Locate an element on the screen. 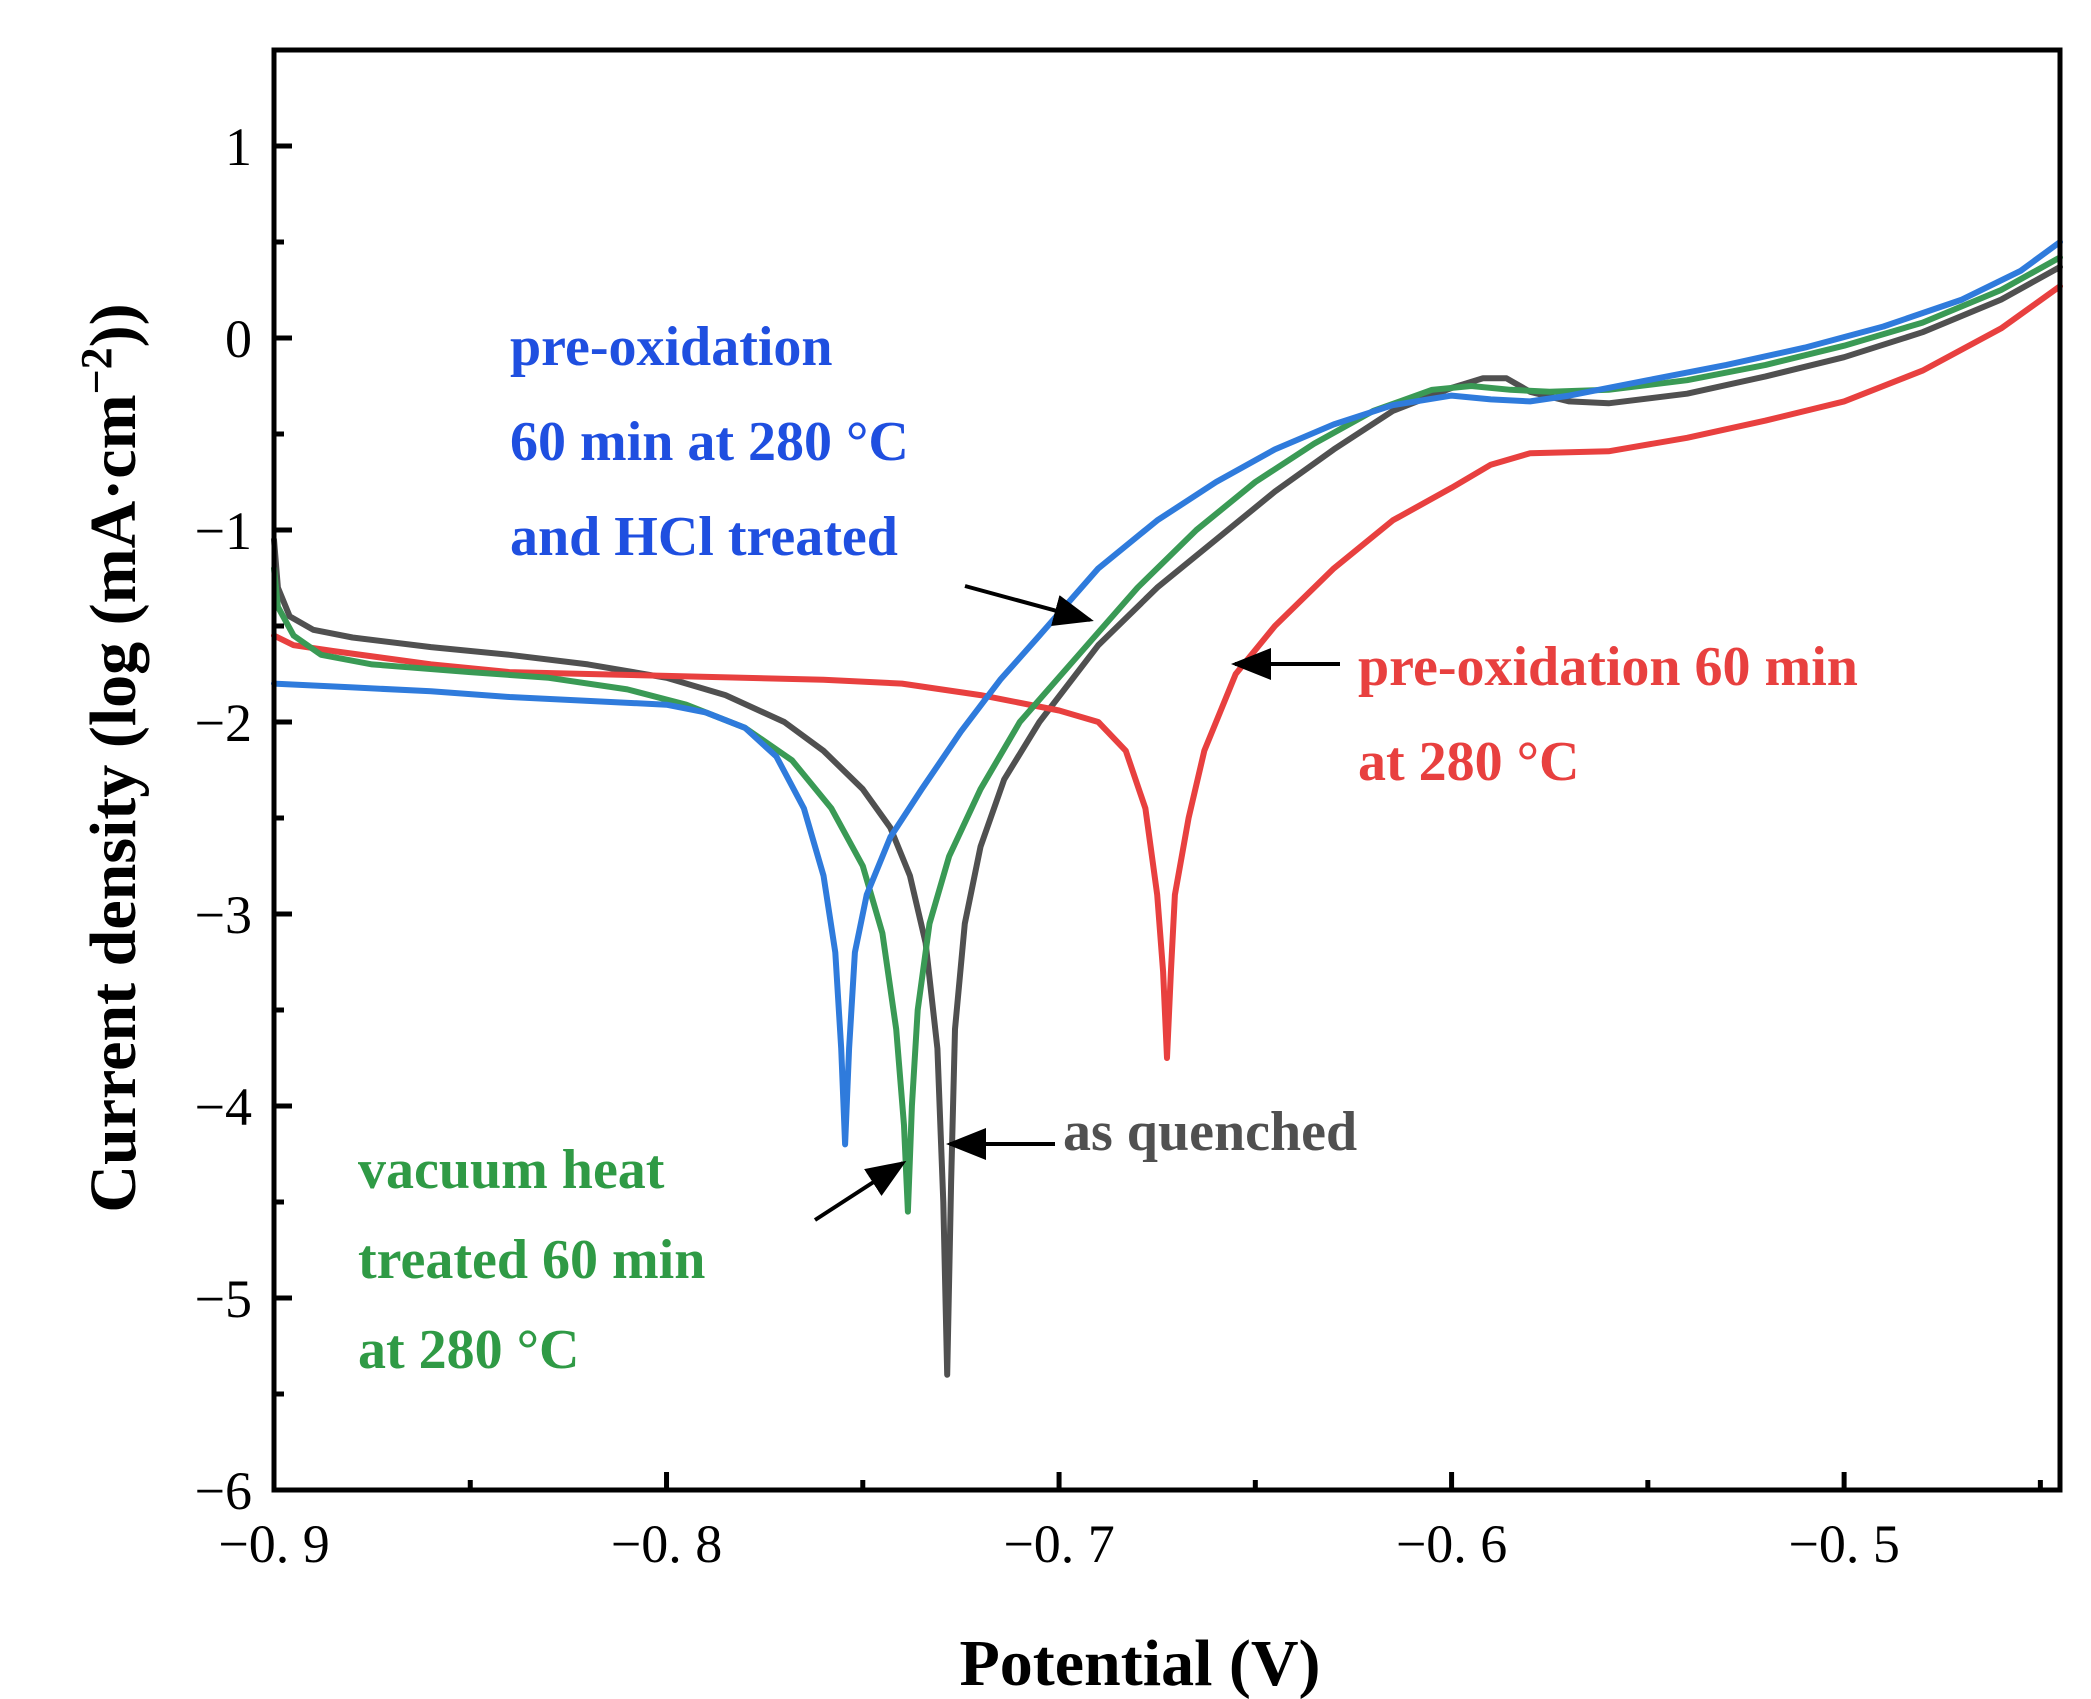 This screenshot has height=1699, width=2091. y-axis-title-sup: −2 is located at coordinates (96, 370).